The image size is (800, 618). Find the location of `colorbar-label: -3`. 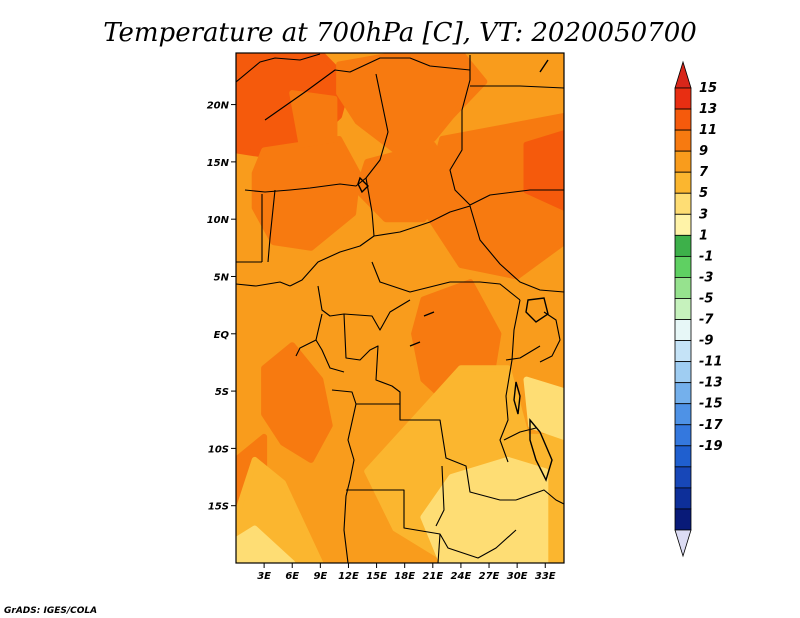

colorbar-label: -3 is located at coordinates (706, 277).